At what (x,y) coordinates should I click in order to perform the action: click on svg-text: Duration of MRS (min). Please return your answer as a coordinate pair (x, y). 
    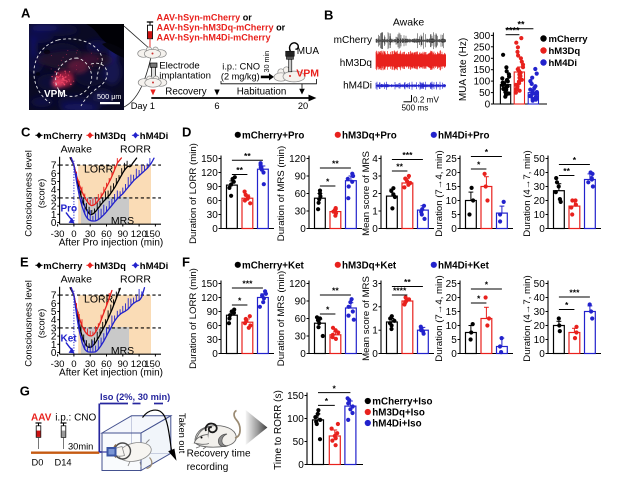
    Looking at the image, I should click on (281, 318).